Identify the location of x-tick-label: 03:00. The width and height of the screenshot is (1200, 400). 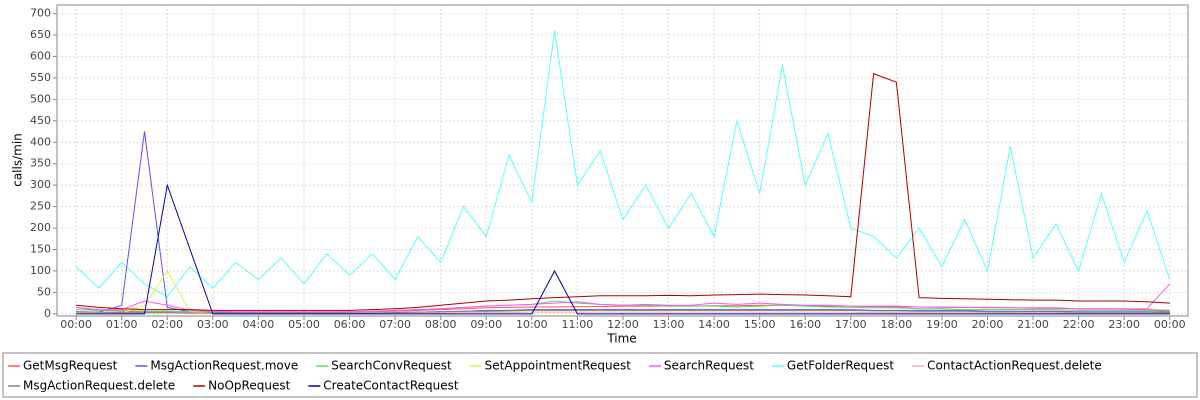
(213, 324).